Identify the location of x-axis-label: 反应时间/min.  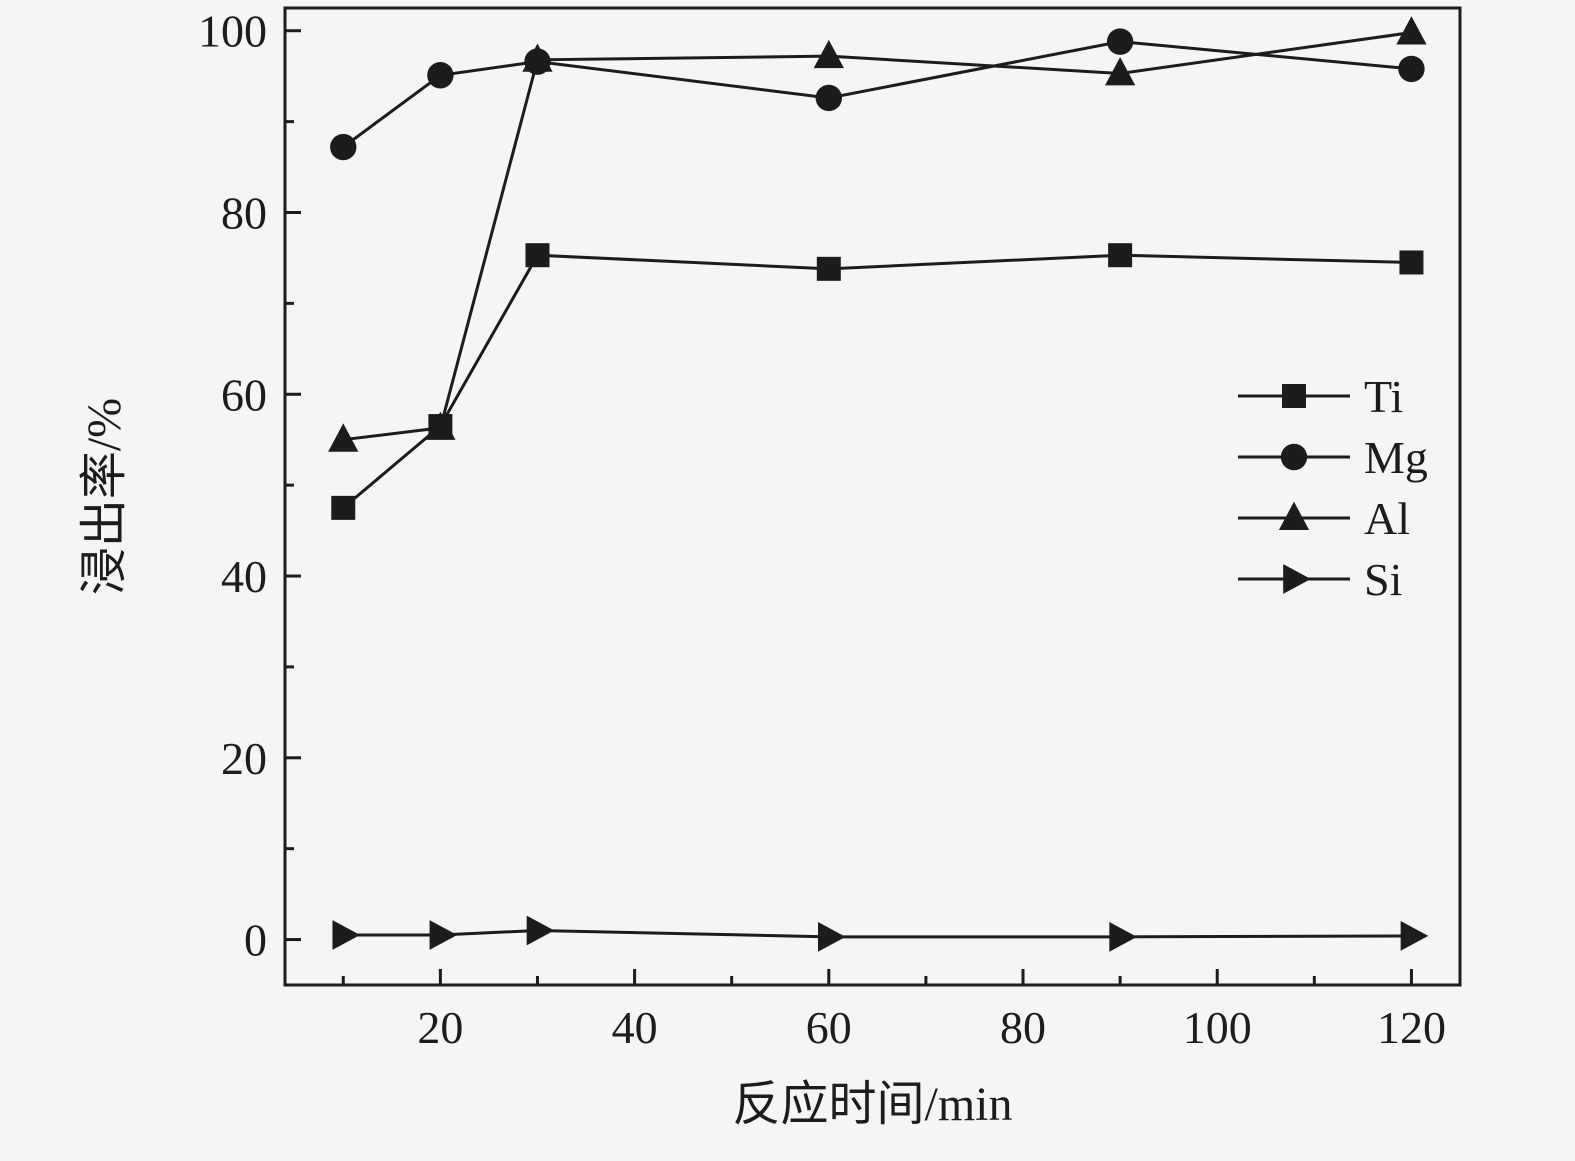
(872, 1104).